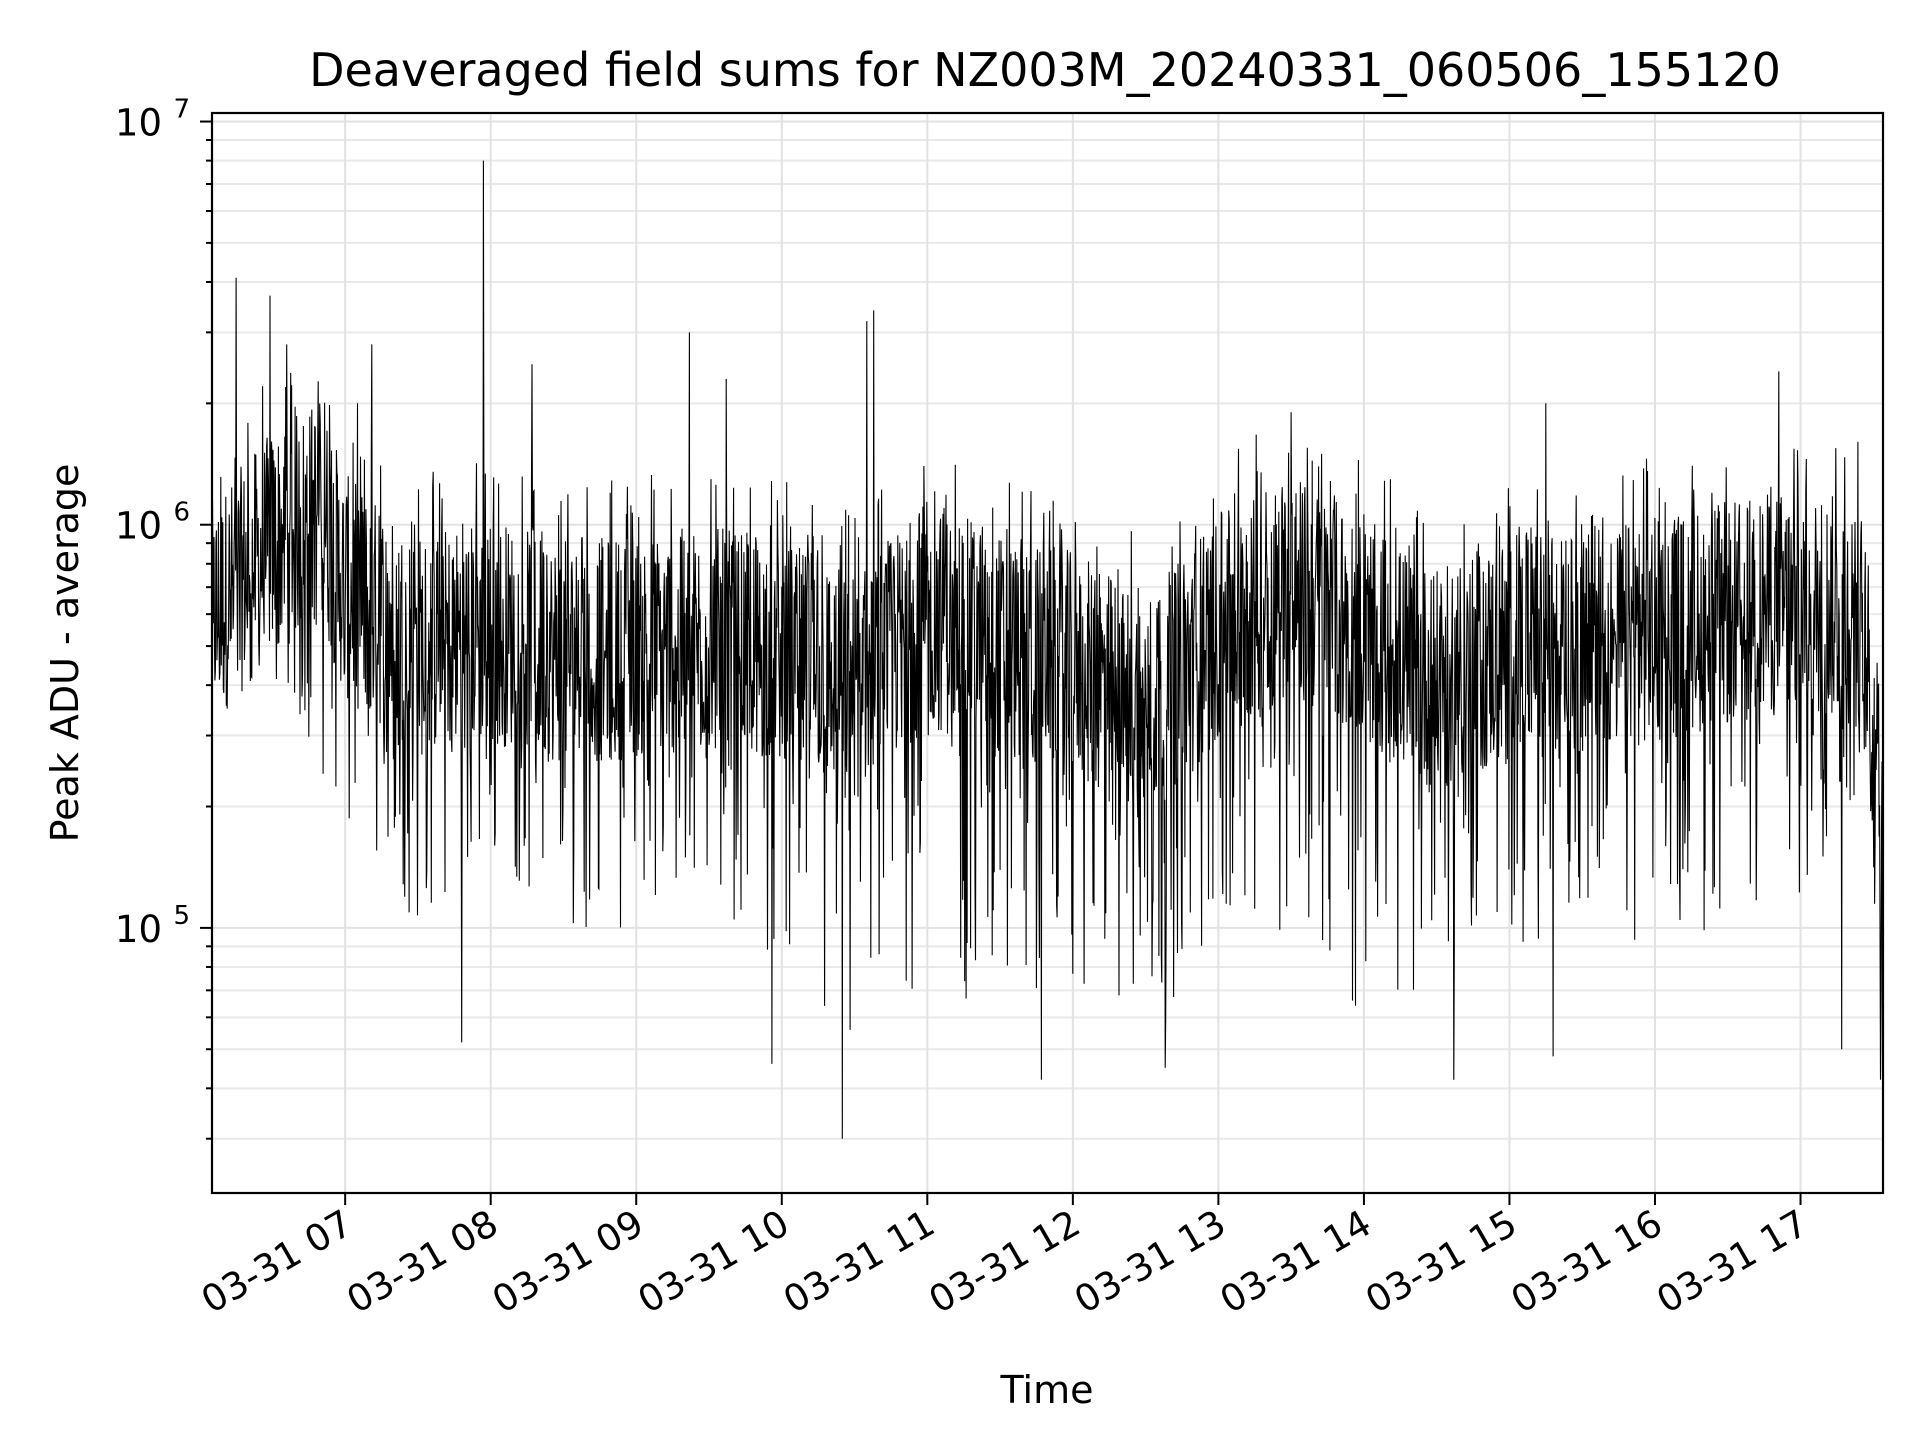 This screenshot has width=1920, height=1440. What do you see at coordinates (163, 617) in the screenshot?
I see `y-axis: 10 5 10 6 10 7` at bounding box center [163, 617].